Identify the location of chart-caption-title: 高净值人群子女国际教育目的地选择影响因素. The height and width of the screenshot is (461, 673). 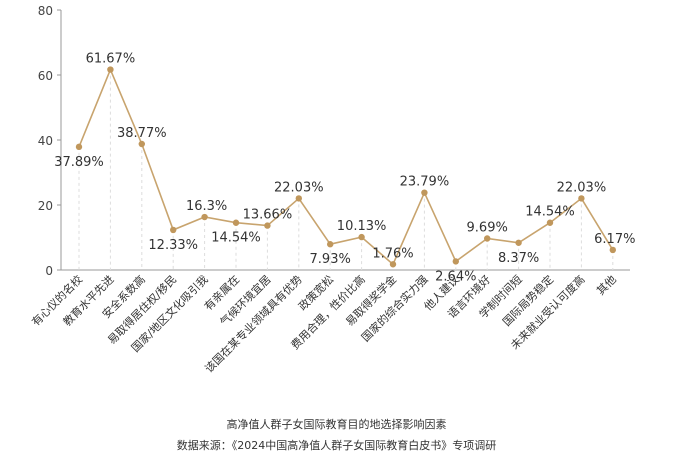
(336, 424).